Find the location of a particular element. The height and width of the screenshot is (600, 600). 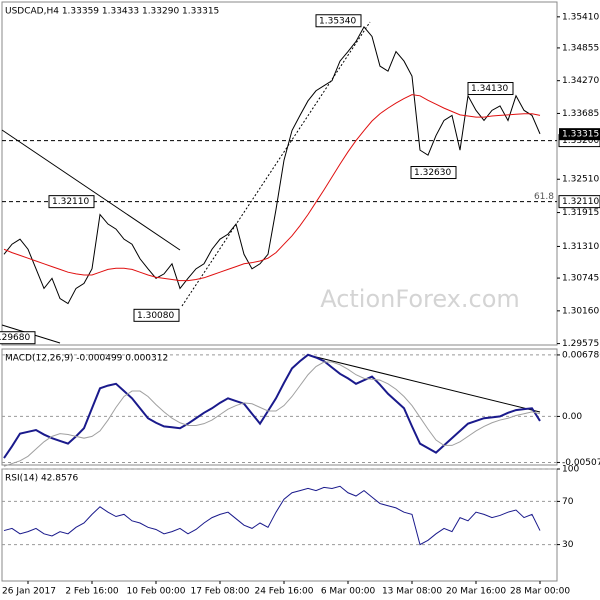

y-tick-label: 100 is located at coordinates (570, 470).